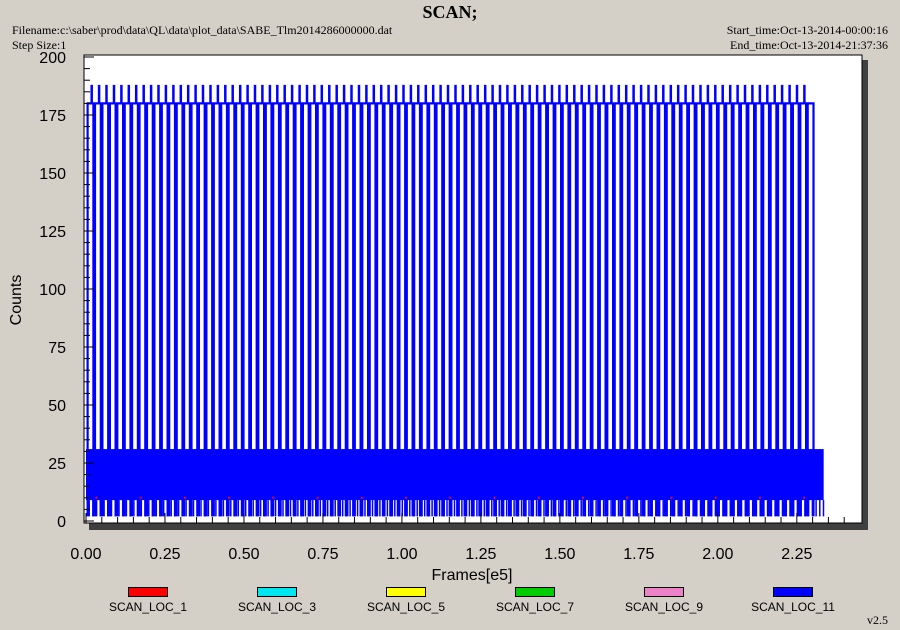  I want to click on legend-item: SCAN_LOC_1, so click(148, 600).